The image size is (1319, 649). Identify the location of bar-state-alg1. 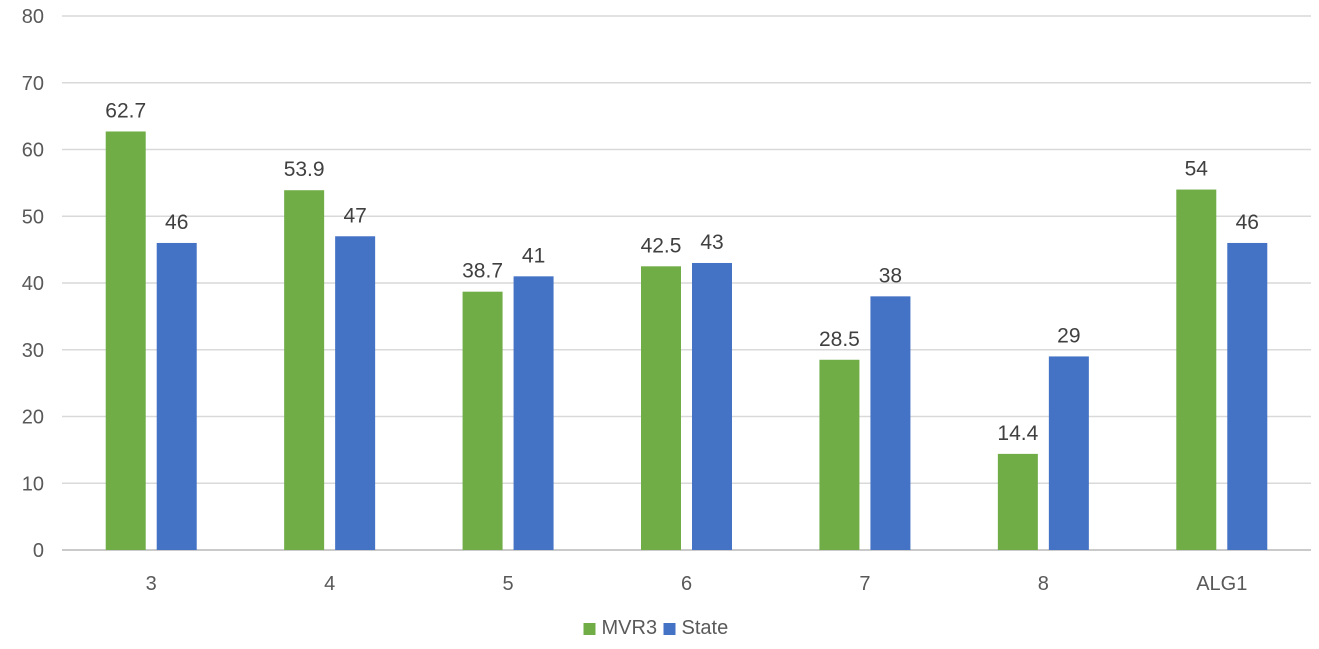
(1247, 396).